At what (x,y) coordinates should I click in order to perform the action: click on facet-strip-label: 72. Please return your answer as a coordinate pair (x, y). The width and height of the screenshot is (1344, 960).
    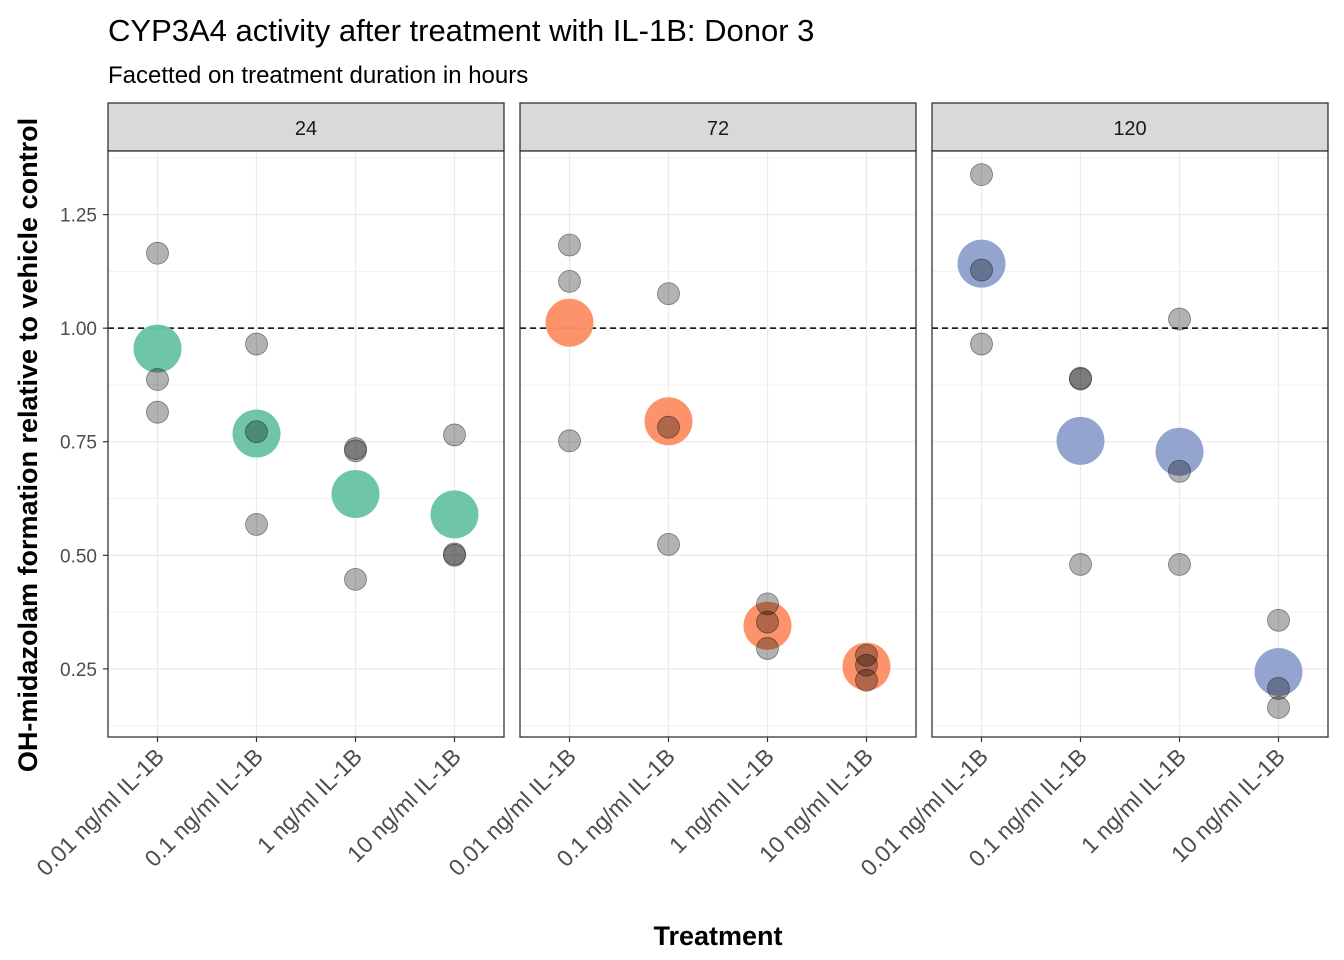
    Looking at the image, I should click on (718, 129).